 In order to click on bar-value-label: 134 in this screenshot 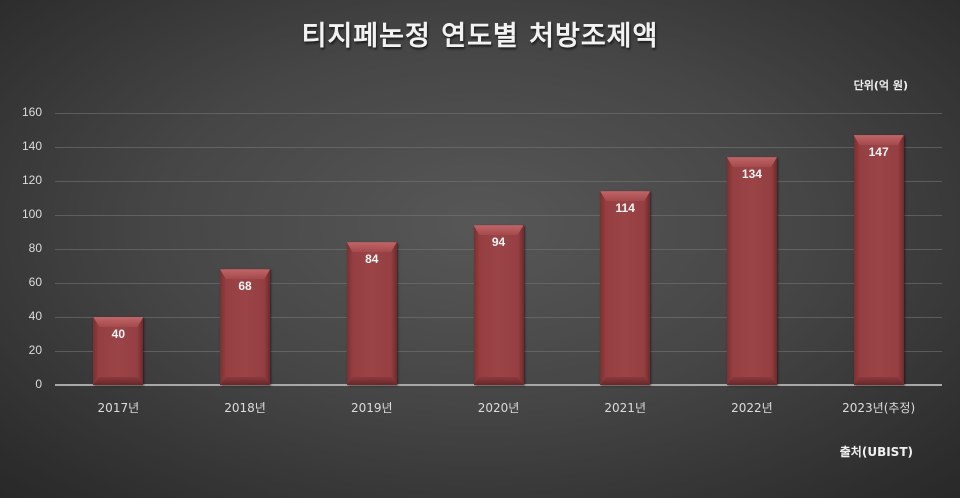, I will do `click(751, 174)`.